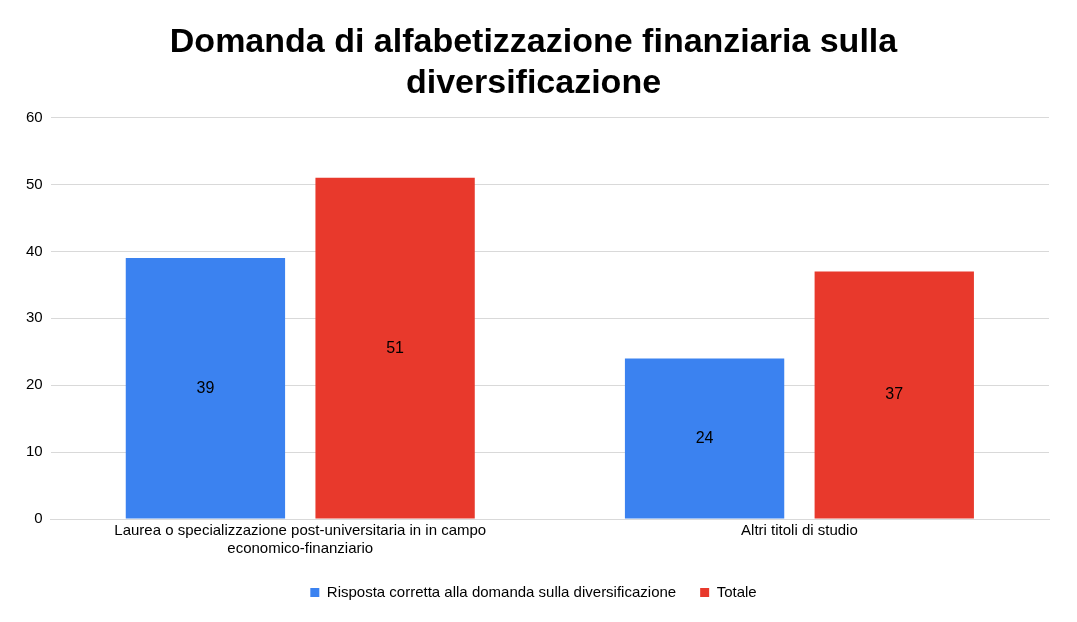 This screenshot has width=1077, height=622. What do you see at coordinates (300, 539) in the screenshot?
I see `x-tick-label: Laurea o specializzazione post-universitaria in in campo economico-finanziario` at bounding box center [300, 539].